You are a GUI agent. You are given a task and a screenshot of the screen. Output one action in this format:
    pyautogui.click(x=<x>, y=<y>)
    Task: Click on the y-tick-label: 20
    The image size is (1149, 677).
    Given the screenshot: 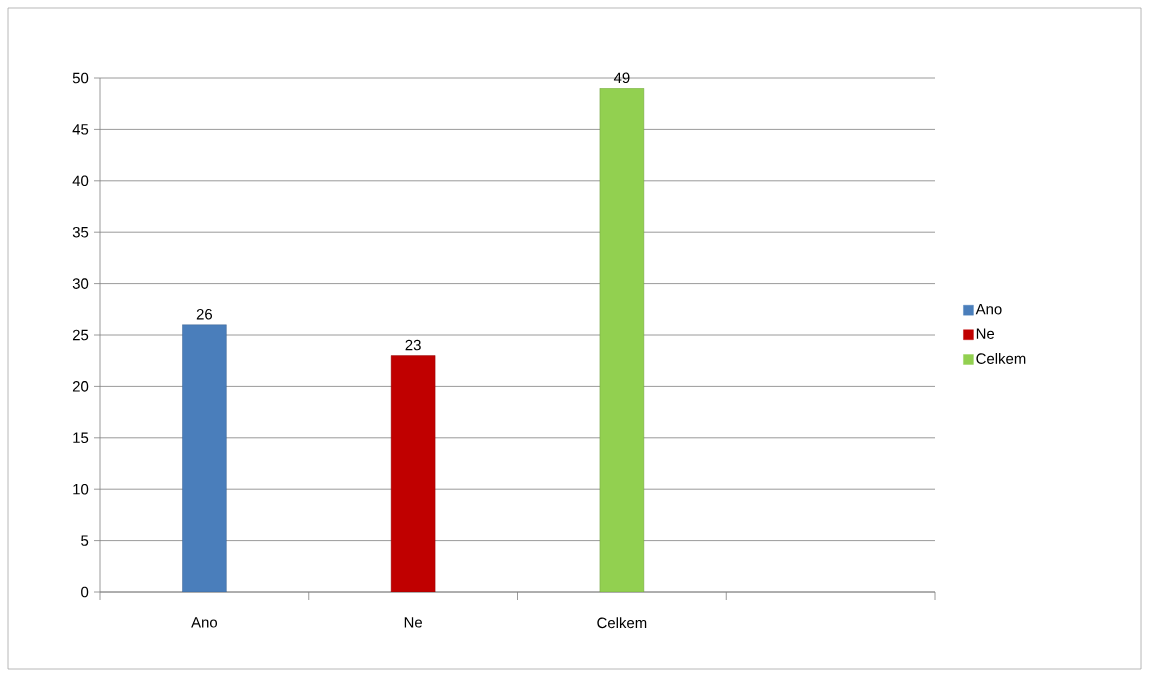 What is the action you would take?
    pyautogui.click(x=80, y=386)
    